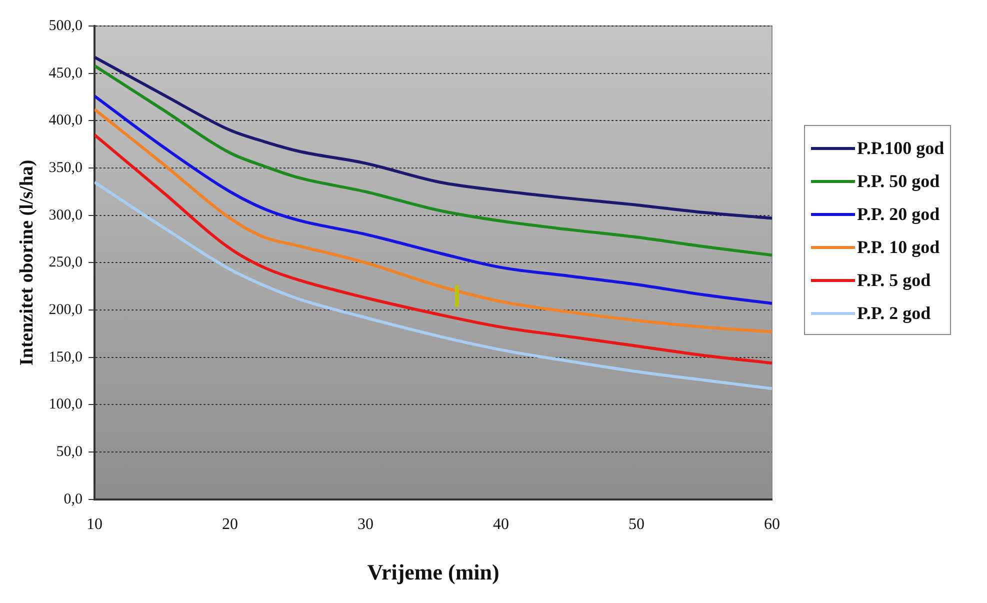  I want to click on legend-label: P.P. 20 god, so click(898, 214).